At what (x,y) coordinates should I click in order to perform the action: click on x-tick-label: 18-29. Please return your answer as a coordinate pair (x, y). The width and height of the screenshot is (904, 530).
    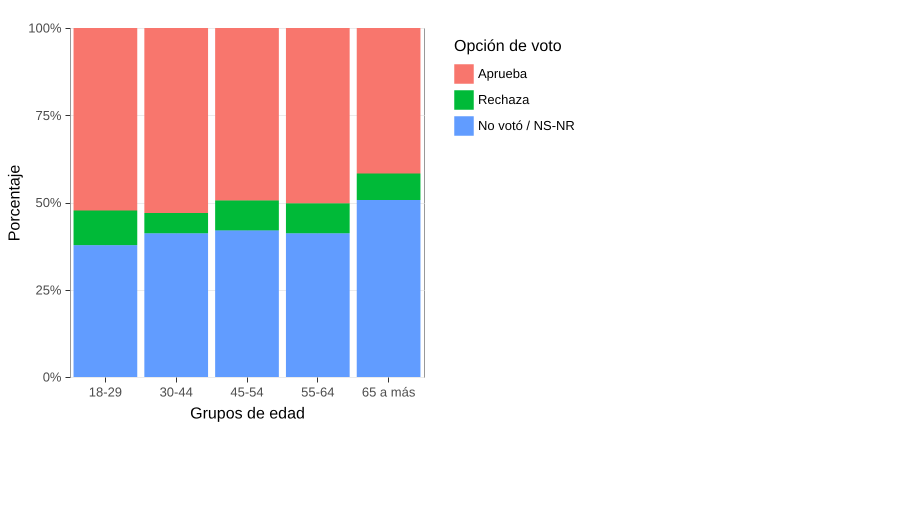
    Looking at the image, I should click on (105, 392).